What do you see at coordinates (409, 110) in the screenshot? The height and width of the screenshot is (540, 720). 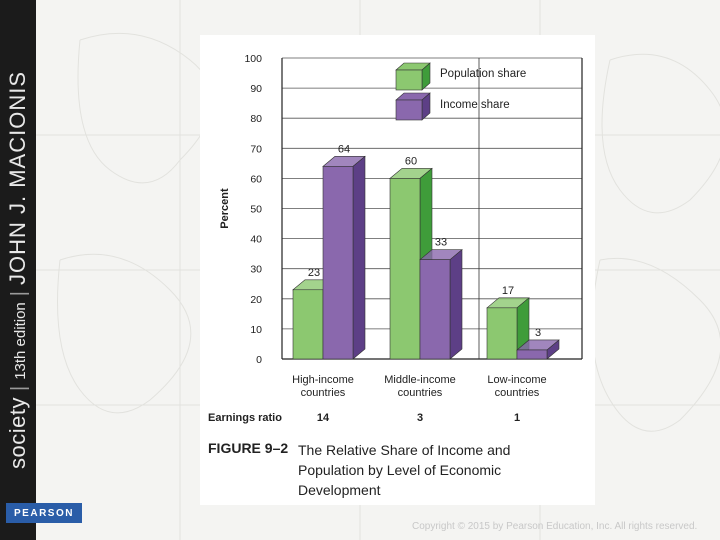 I see `legend-swatch-income` at bounding box center [409, 110].